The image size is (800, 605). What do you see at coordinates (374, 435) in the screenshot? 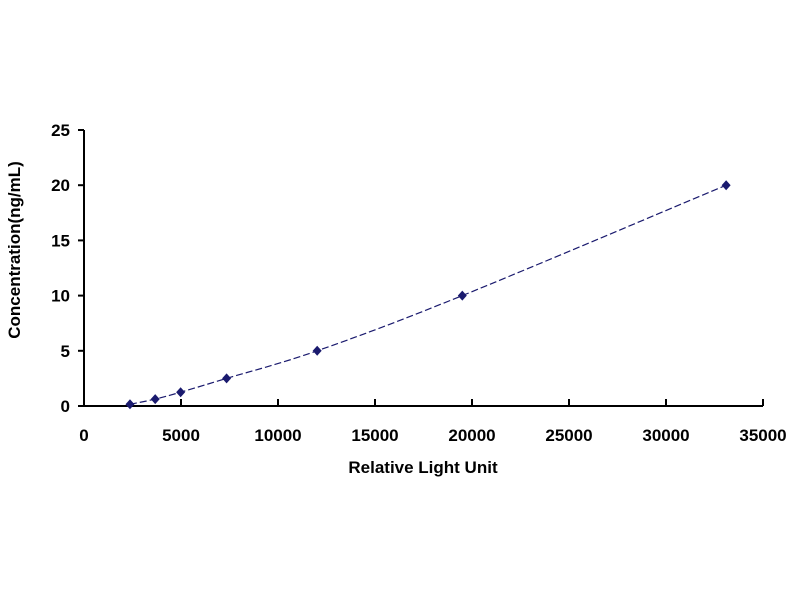
I see `x-tick-label: 15000` at bounding box center [374, 435].